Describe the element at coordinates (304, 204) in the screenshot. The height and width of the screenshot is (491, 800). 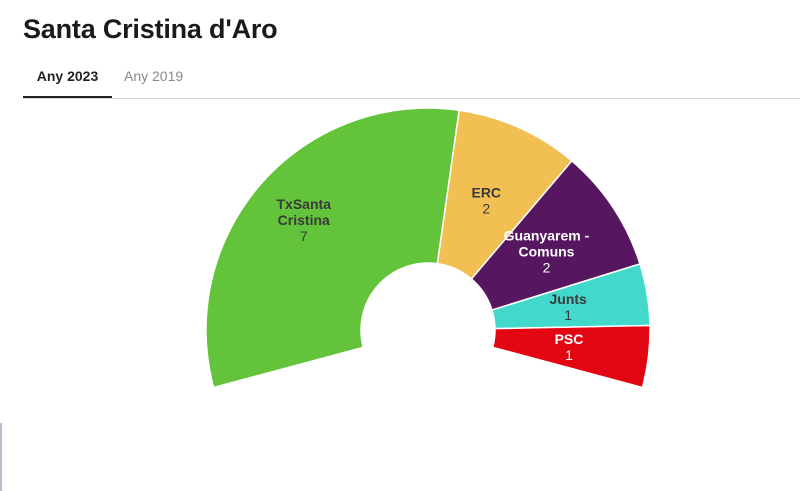
I see `slice-label-line: TxSanta` at that location.